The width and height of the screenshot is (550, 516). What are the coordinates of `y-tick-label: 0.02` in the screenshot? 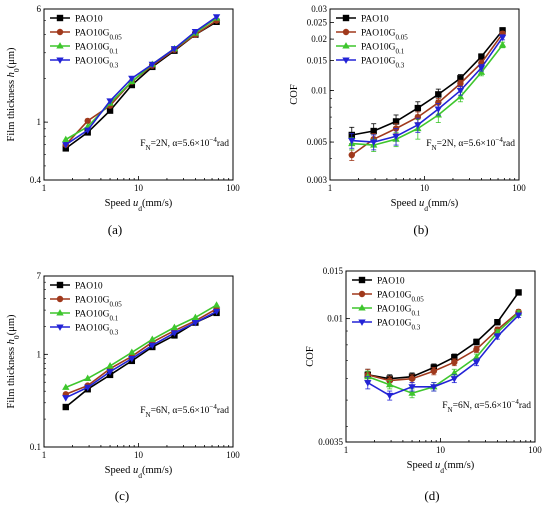 It's located at (319, 39).